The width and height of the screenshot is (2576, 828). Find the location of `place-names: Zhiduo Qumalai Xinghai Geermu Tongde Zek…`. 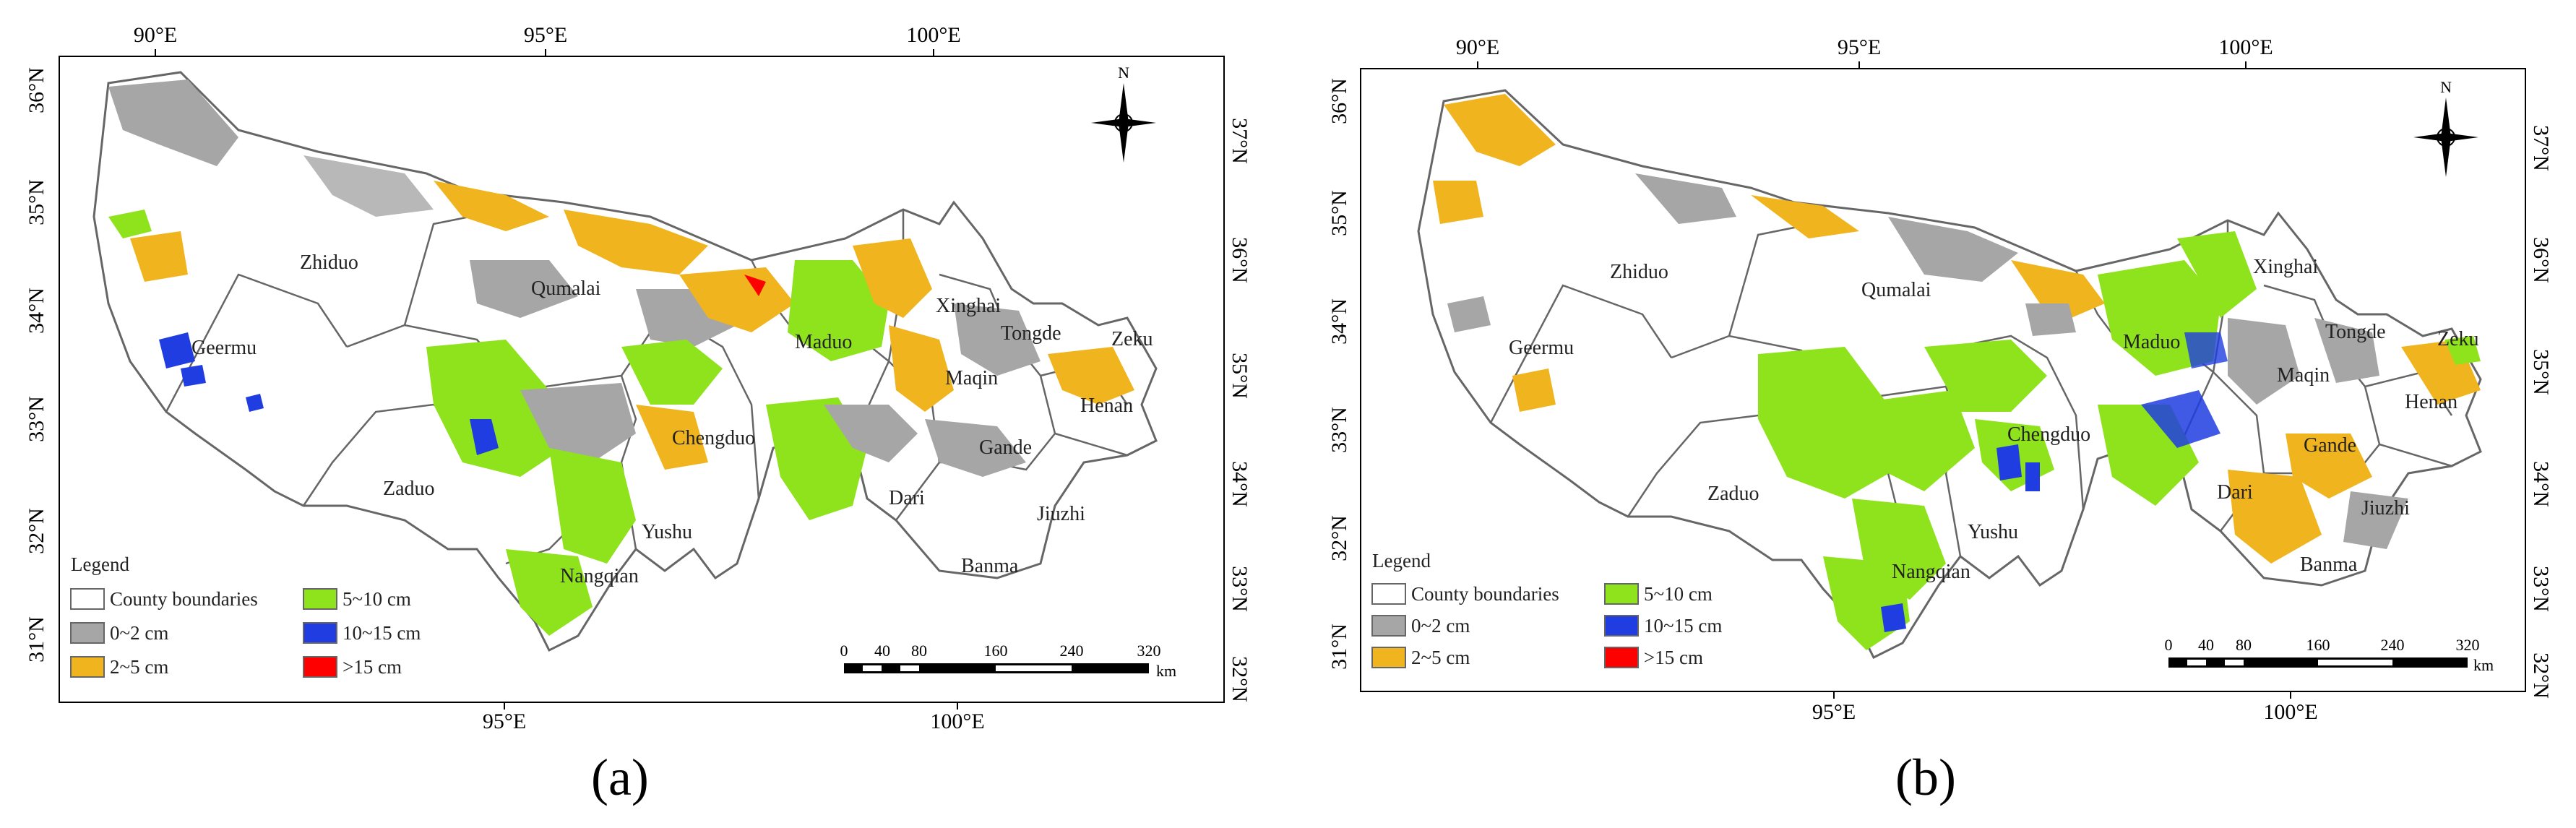

place-names: Zhiduo Qumalai Xinghai Geermu Tongde Zek… is located at coordinates (1994, 419).